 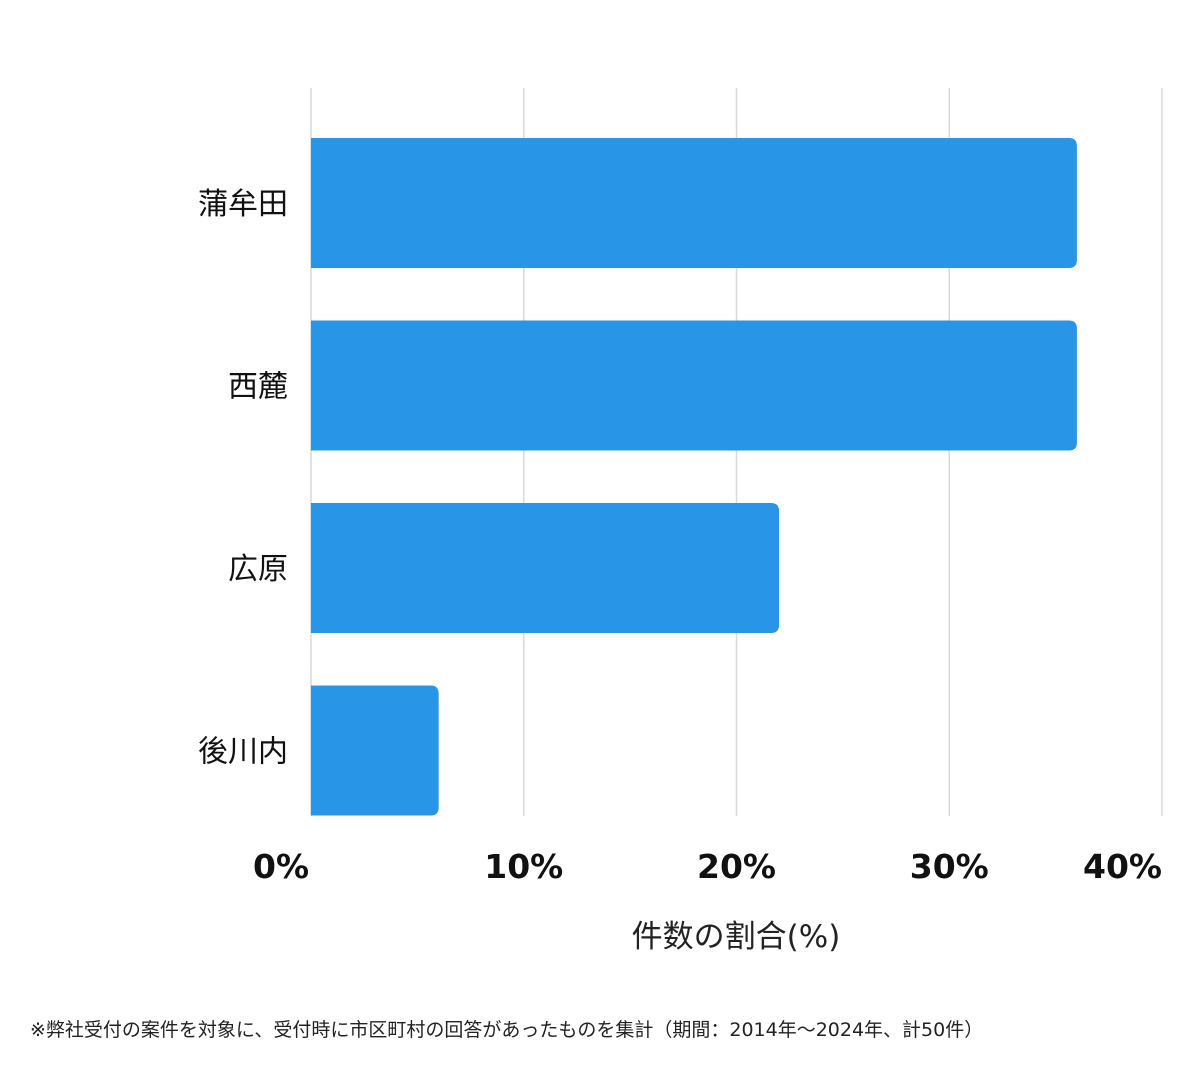 What do you see at coordinates (243, 752) in the screenshot?
I see `category-label: 後川内` at bounding box center [243, 752].